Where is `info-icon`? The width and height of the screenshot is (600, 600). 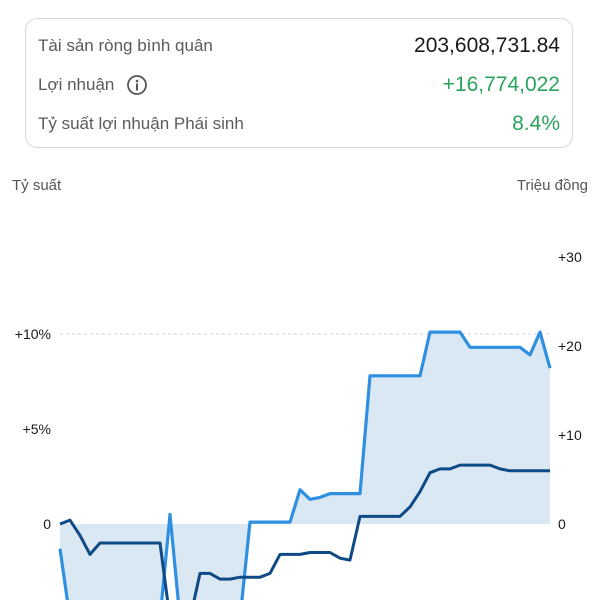
info-icon is located at coordinates (137, 85).